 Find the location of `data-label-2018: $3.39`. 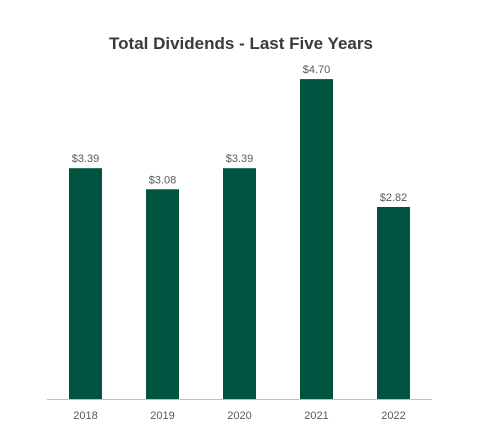

data-label-2018: $3.39 is located at coordinates (86, 159).